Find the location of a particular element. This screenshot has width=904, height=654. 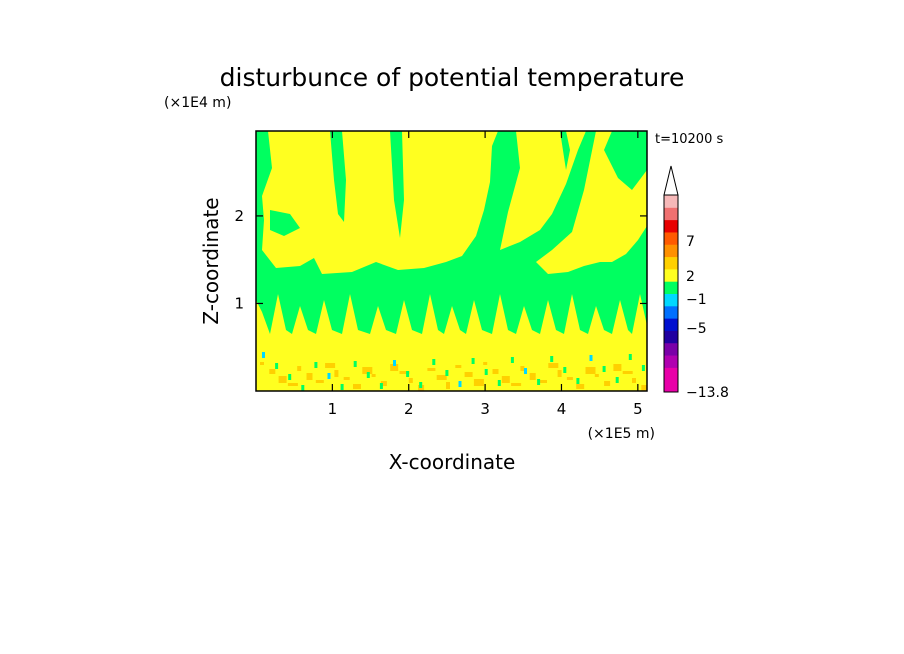

x-unit-label: (×1E5 m) is located at coordinates (621, 434).